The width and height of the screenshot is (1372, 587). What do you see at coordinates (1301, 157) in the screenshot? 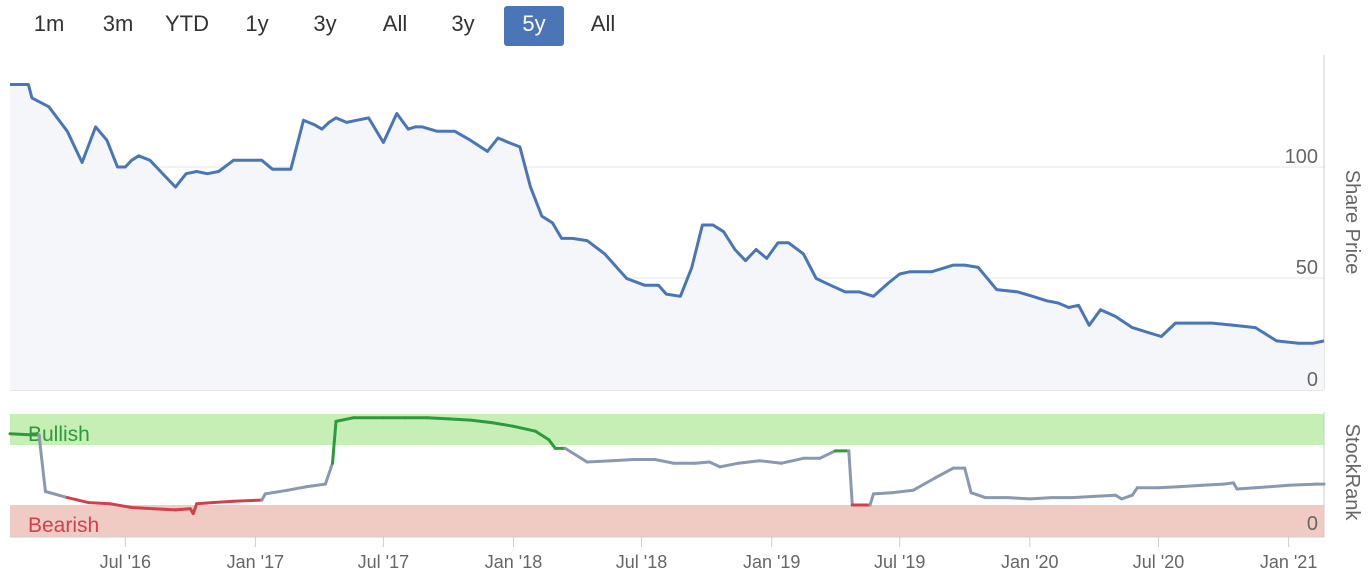
I see `price-tick-100: 100` at bounding box center [1301, 157].